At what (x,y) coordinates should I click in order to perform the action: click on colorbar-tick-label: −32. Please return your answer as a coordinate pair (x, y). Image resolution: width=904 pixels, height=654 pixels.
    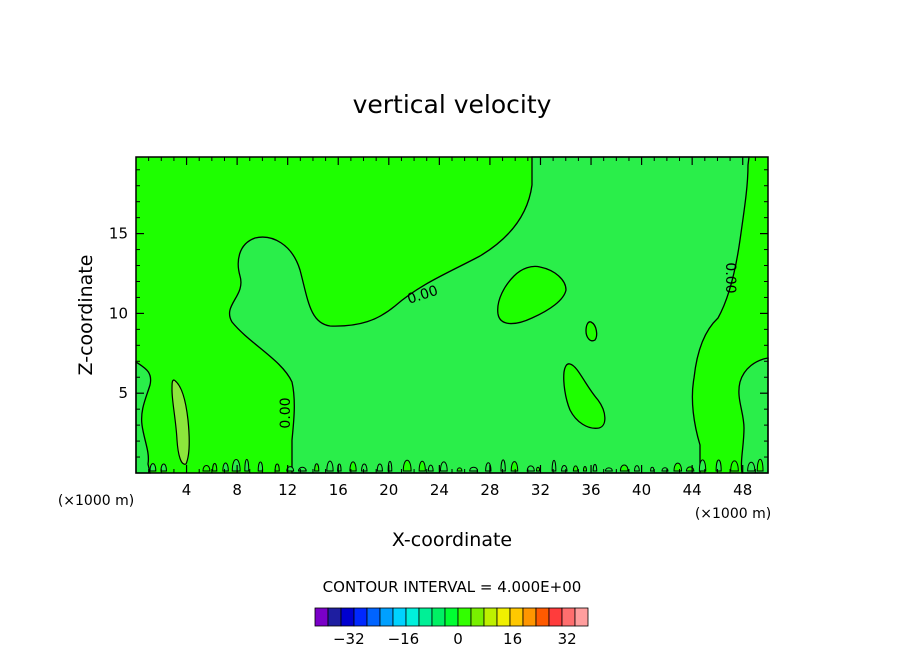
    Looking at the image, I should click on (349, 639).